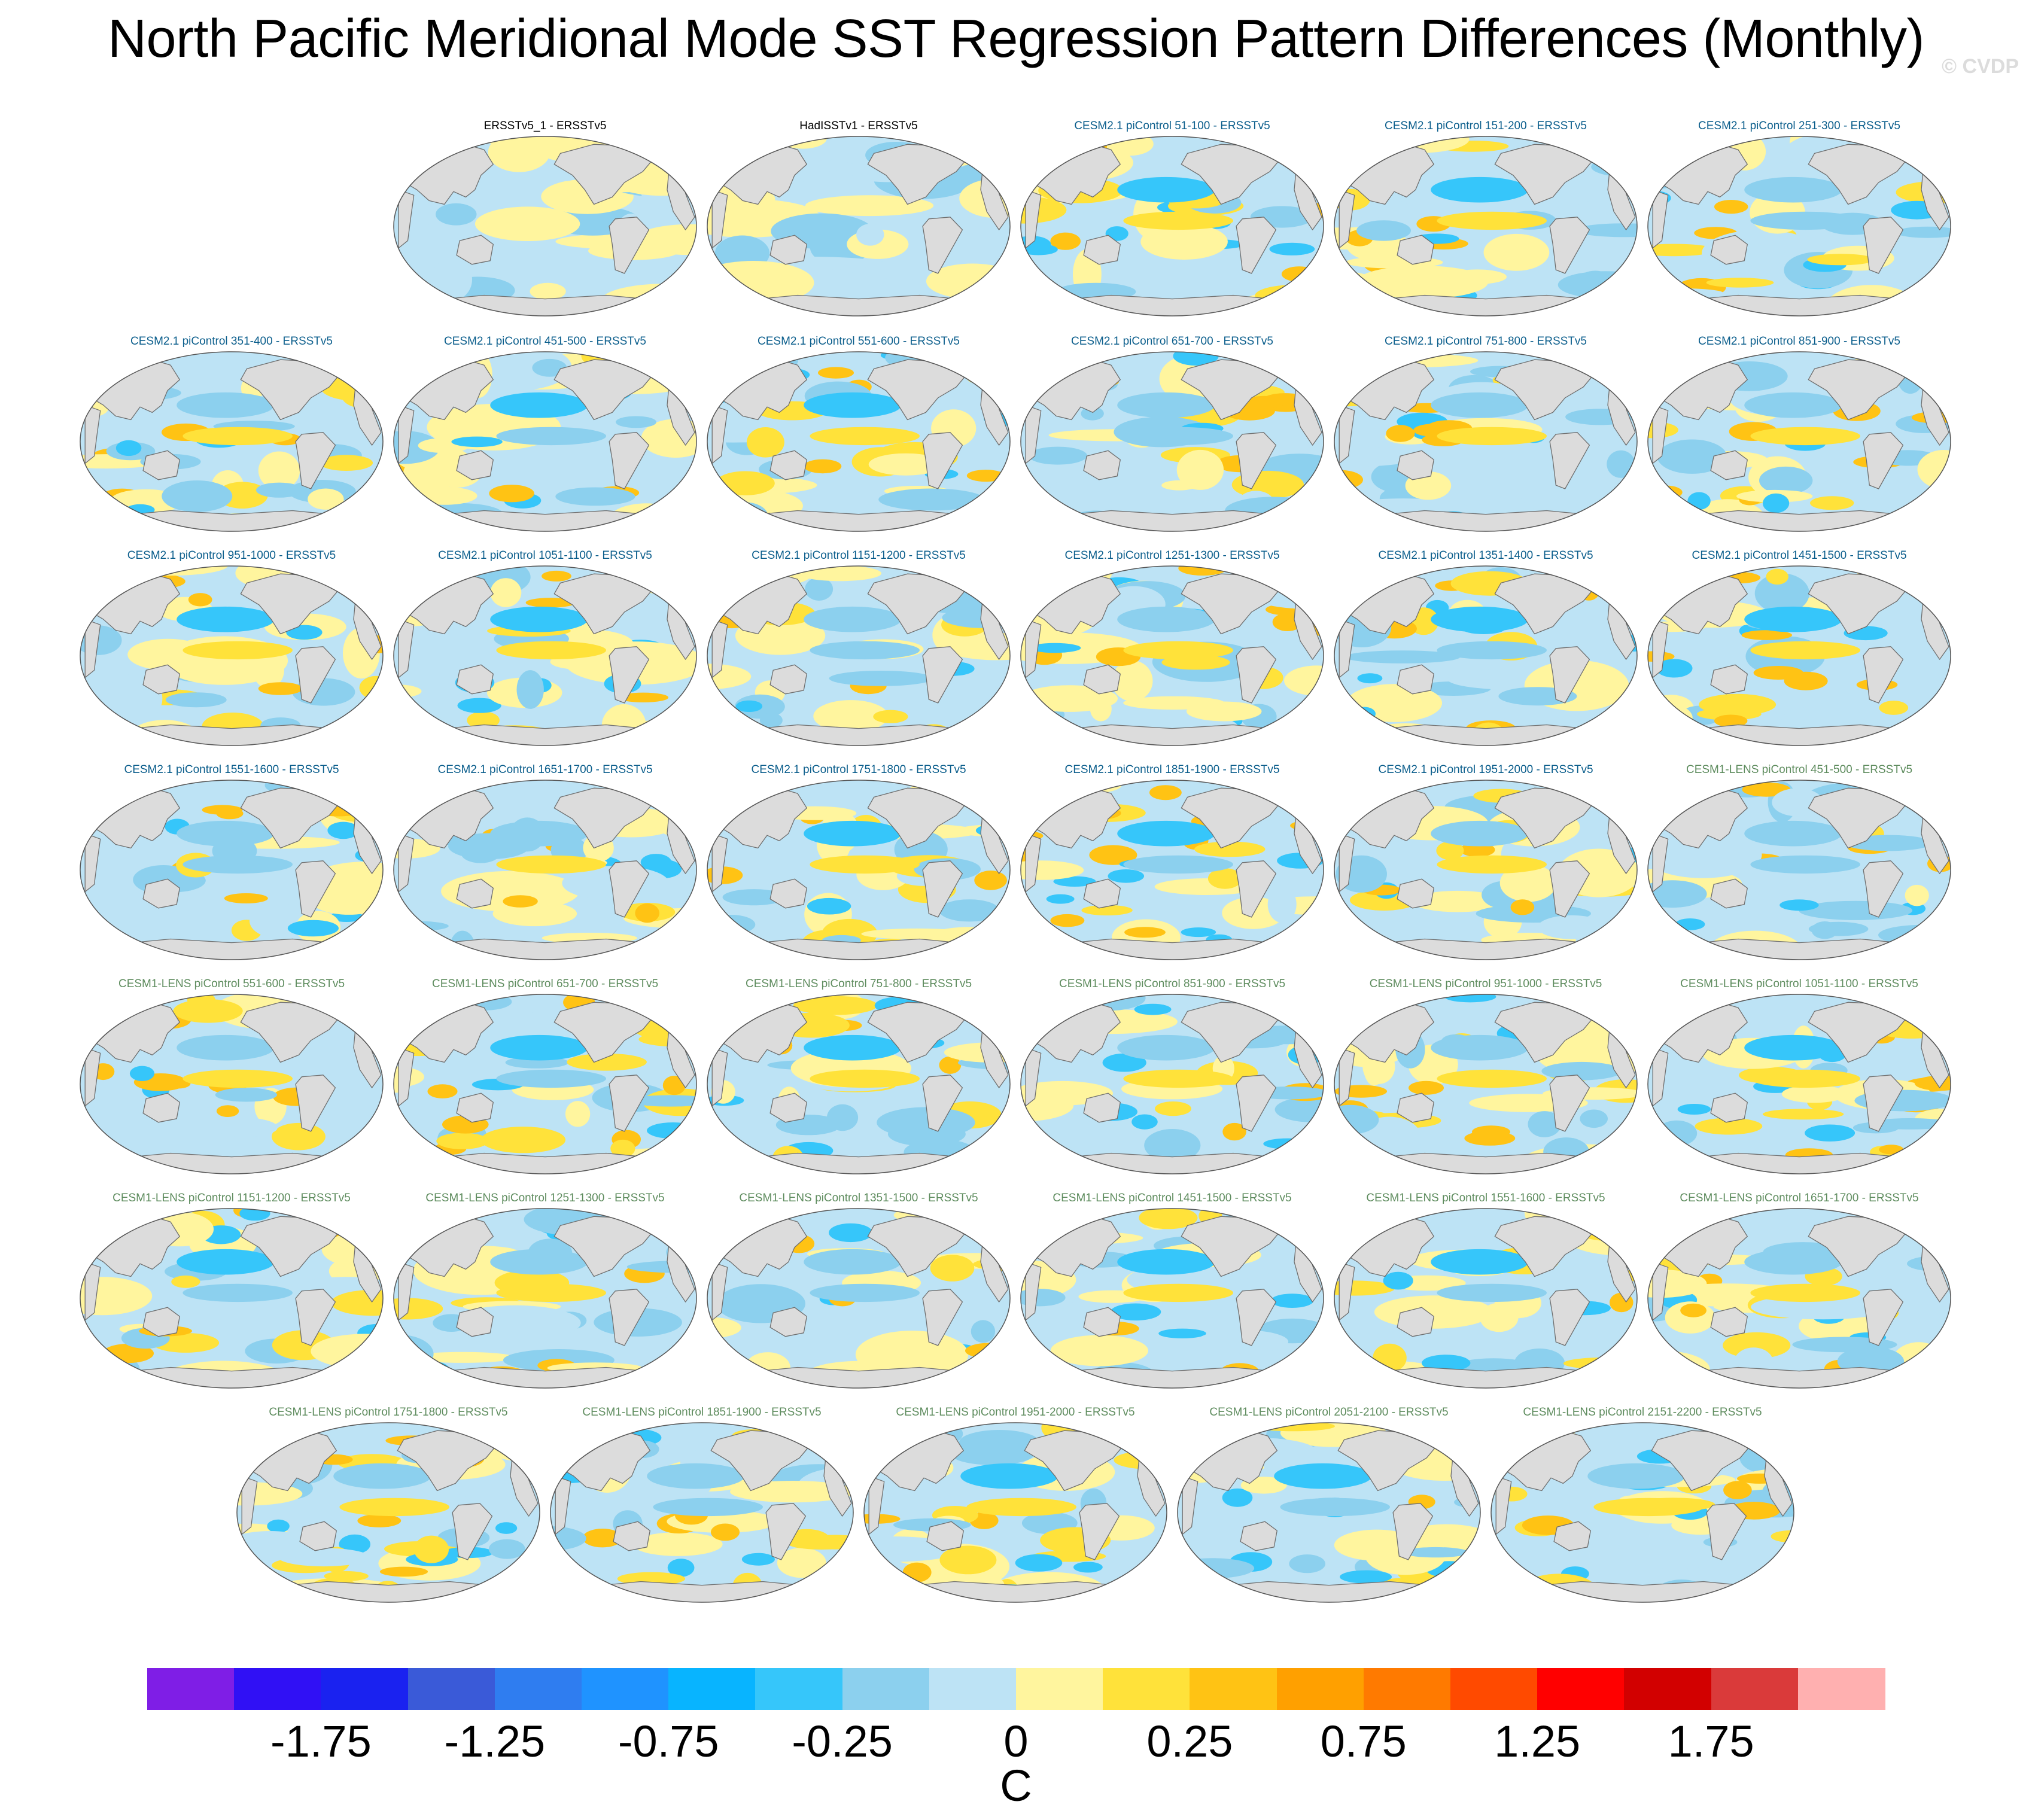 The image size is (2032, 1820). What do you see at coordinates (1485, 984) in the screenshot?
I see `map-panel-title: CESM1-LENS piControl 951-1000 - ERSSTv5` at bounding box center [1485, 984].